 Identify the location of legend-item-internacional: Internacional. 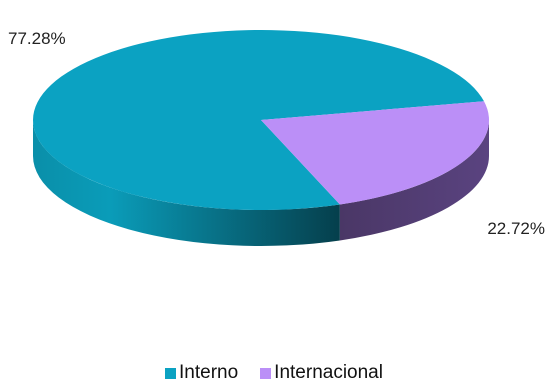
(321, 373).